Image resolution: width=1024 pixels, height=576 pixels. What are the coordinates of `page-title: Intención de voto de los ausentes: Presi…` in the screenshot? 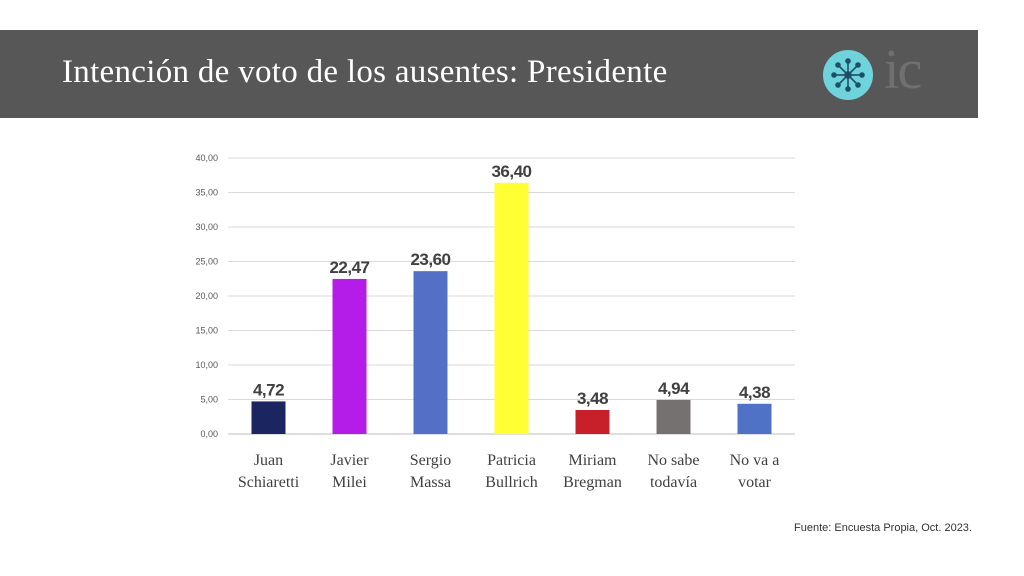 It's located at (365, 72).